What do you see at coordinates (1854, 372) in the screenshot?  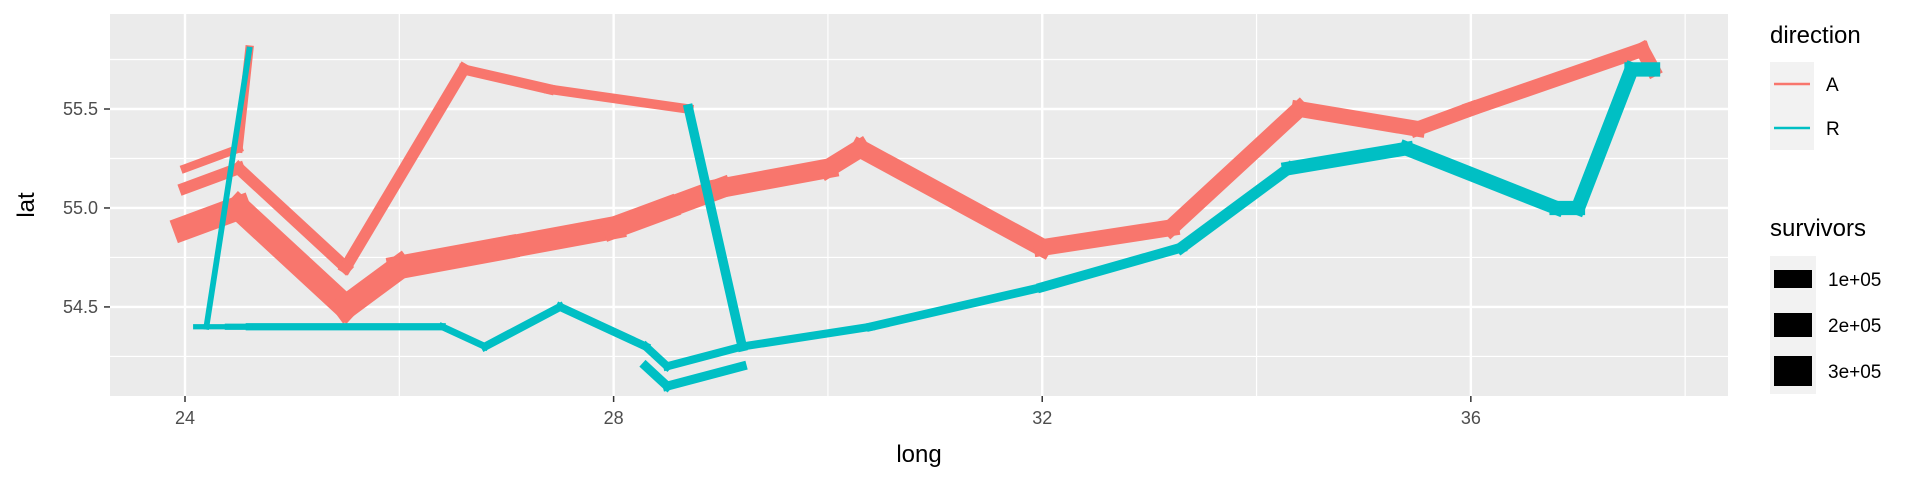 I see `legend-label-survivors: 3e+05` at bounding box center [1854, 372].